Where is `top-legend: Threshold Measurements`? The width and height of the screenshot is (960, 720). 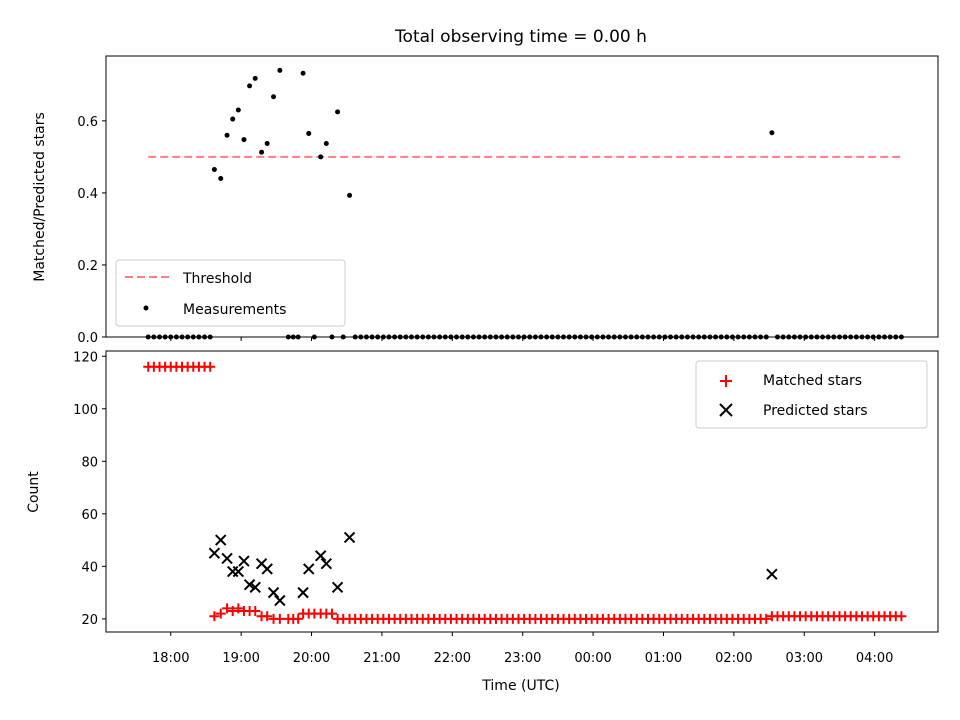
top-legend: Threshold Measurements is located at coordinates (230, 293).